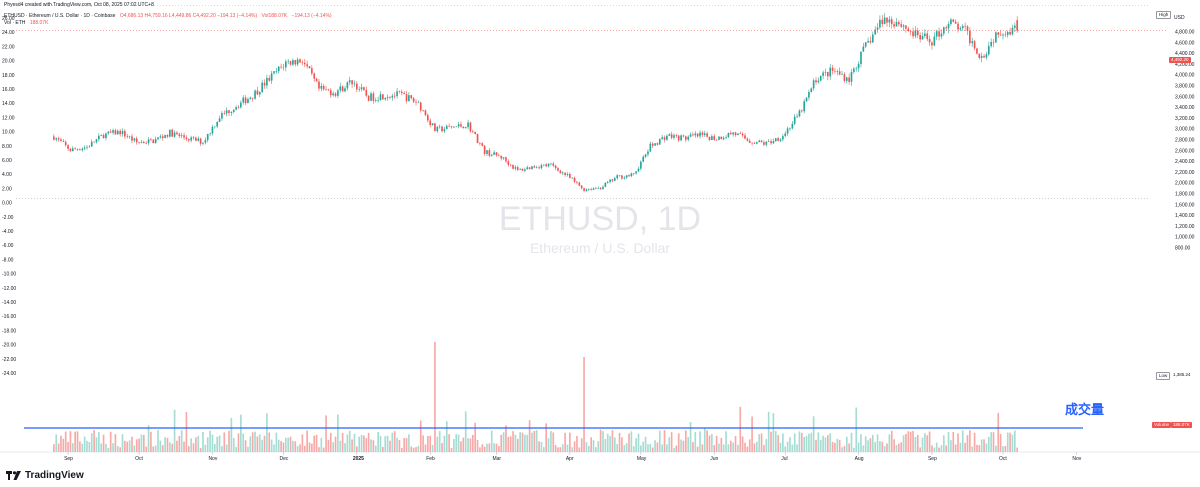 The height and width of the screenshot is (487, 1200). Describe the element at coordinates (1003, 459) in the screenshot. I see `x-axis-label: Oct` at that location.